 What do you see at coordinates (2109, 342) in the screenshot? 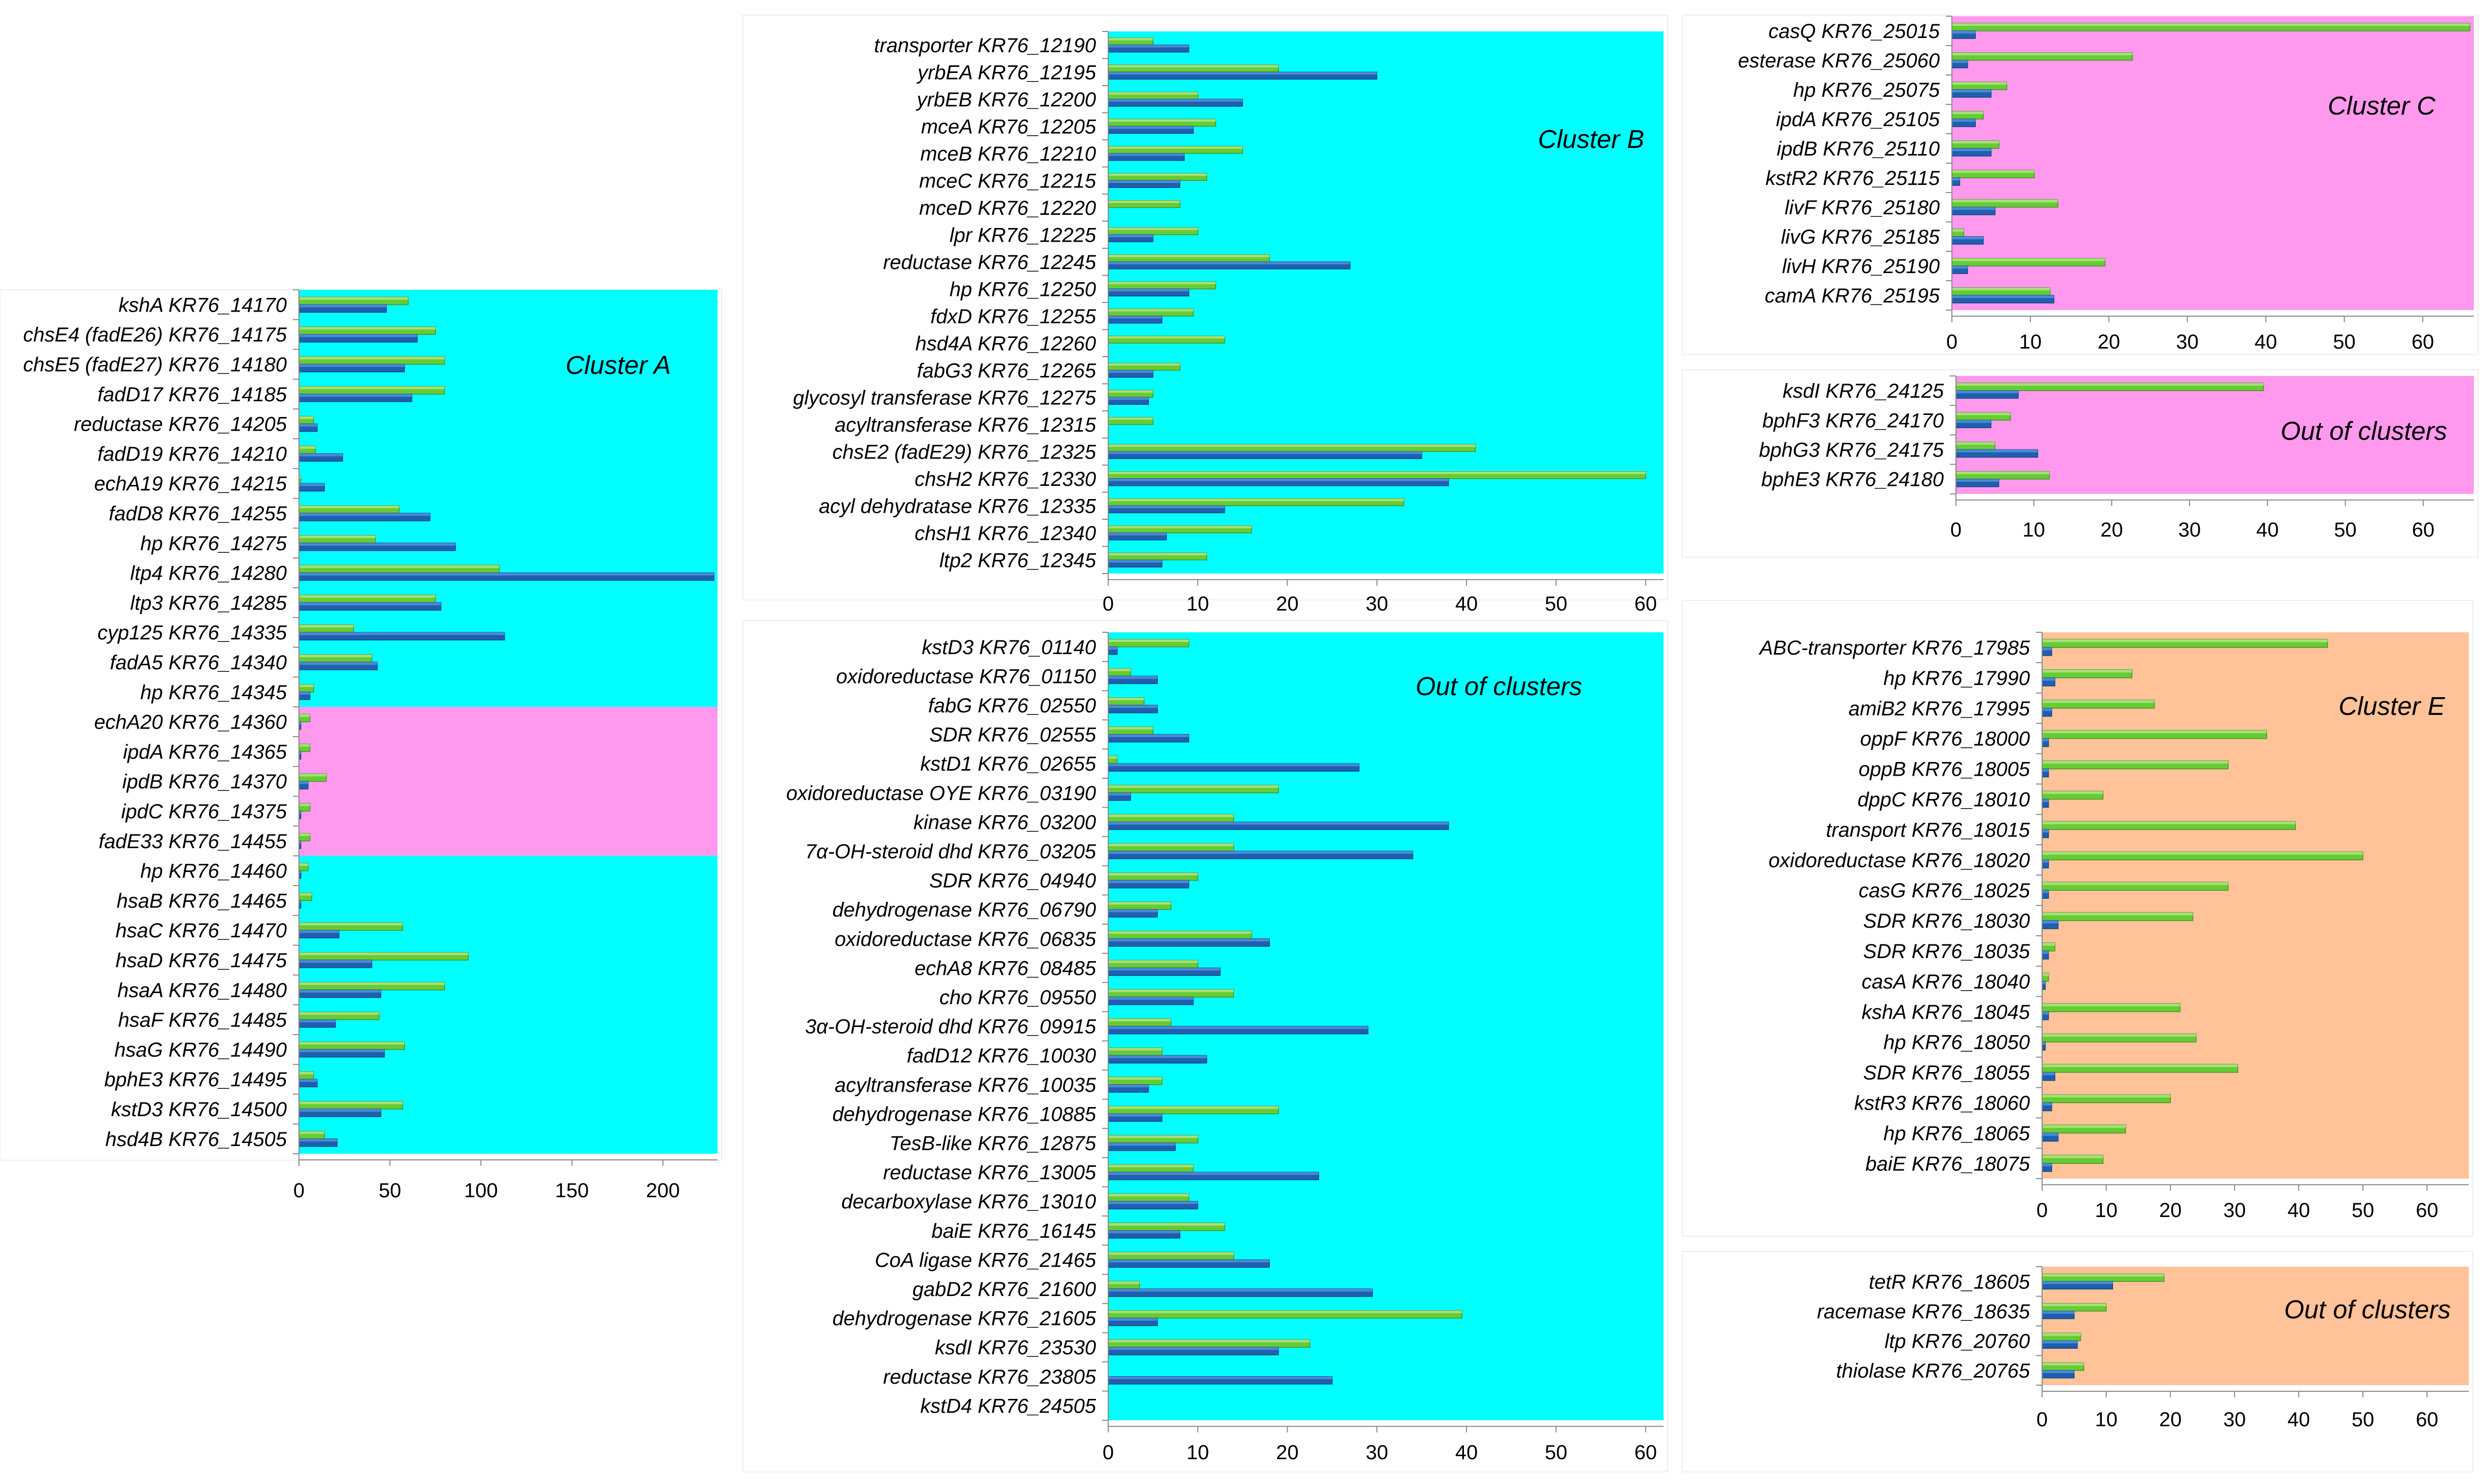
I see `x-tick-label: 20` at bounding box center [2109, 342].